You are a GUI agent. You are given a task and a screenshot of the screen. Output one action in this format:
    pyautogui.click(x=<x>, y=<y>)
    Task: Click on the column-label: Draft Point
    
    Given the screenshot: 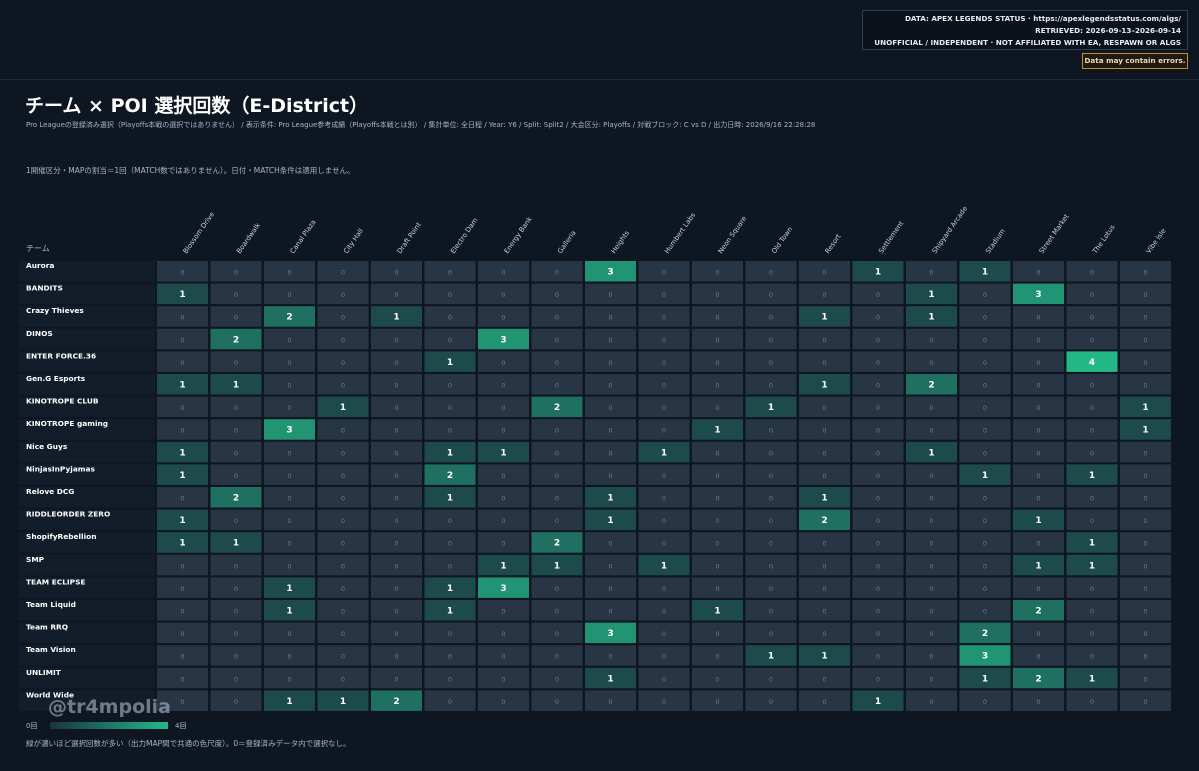 What is the action you would take?
    pyautogui.click(x=409, y=238)
    